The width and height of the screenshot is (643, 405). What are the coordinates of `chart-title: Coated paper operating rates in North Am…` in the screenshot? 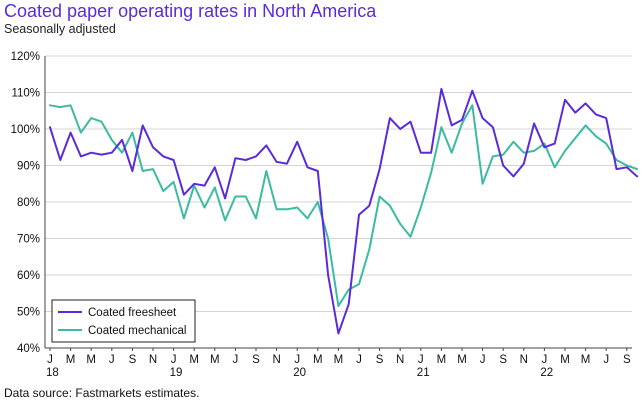 It's located at (190, 11).